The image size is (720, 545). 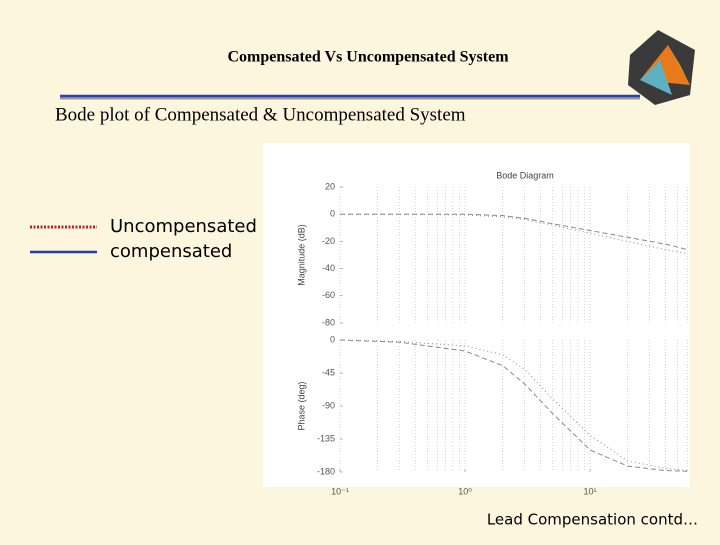 I want to click on chart-title: Bode Diagram, so click(x=525, y=175).